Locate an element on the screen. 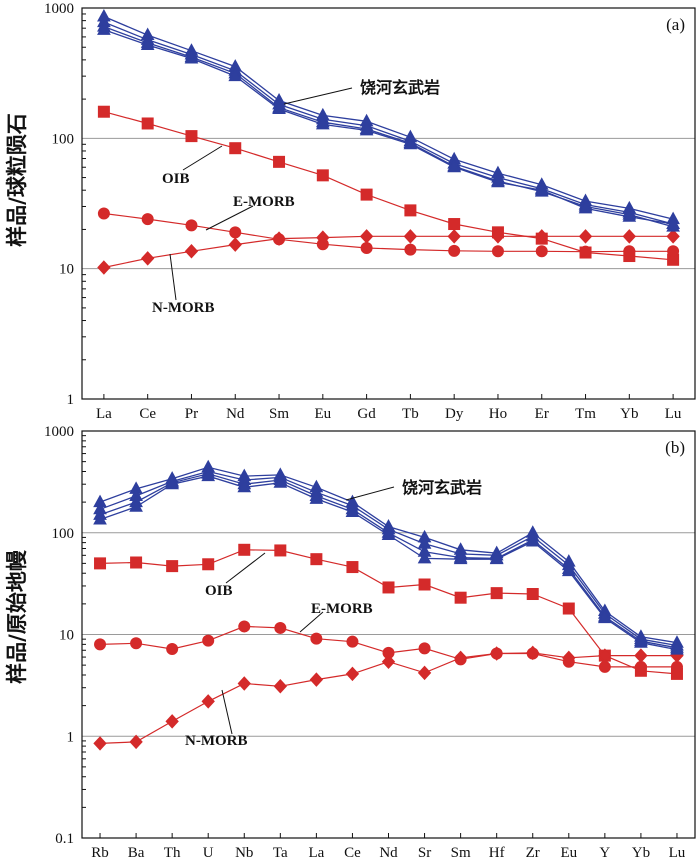 This screenshot has width=700, height=866. x-tick-label: Ba is located at coordinates (136, 853).